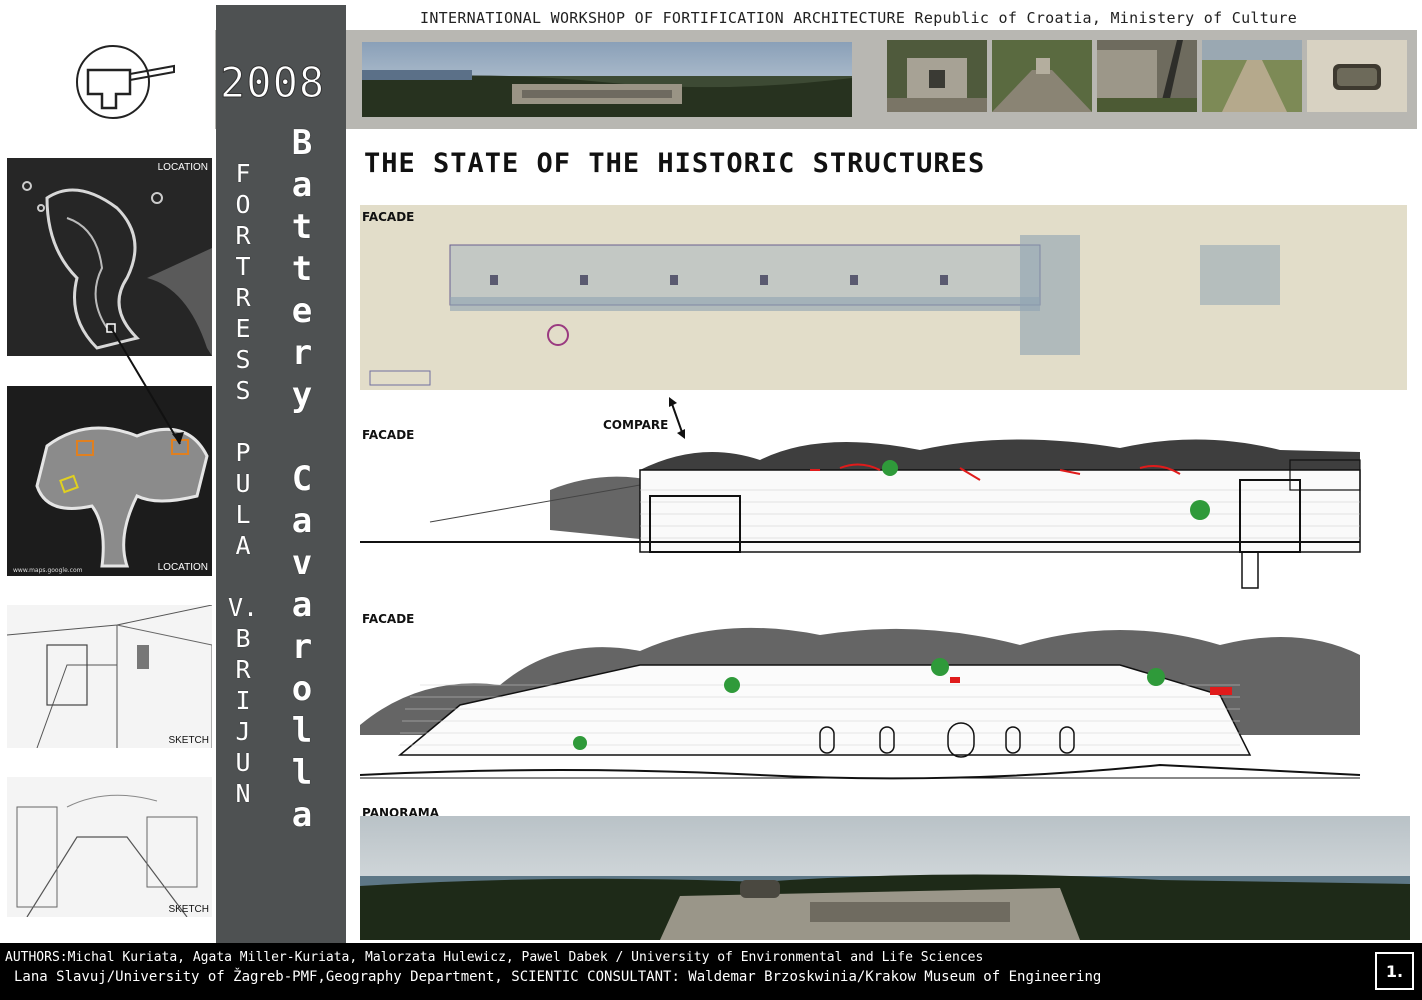 This screenshot has height=1000, width=1422. I want to click on map-link-arrow, so click(150, 385).